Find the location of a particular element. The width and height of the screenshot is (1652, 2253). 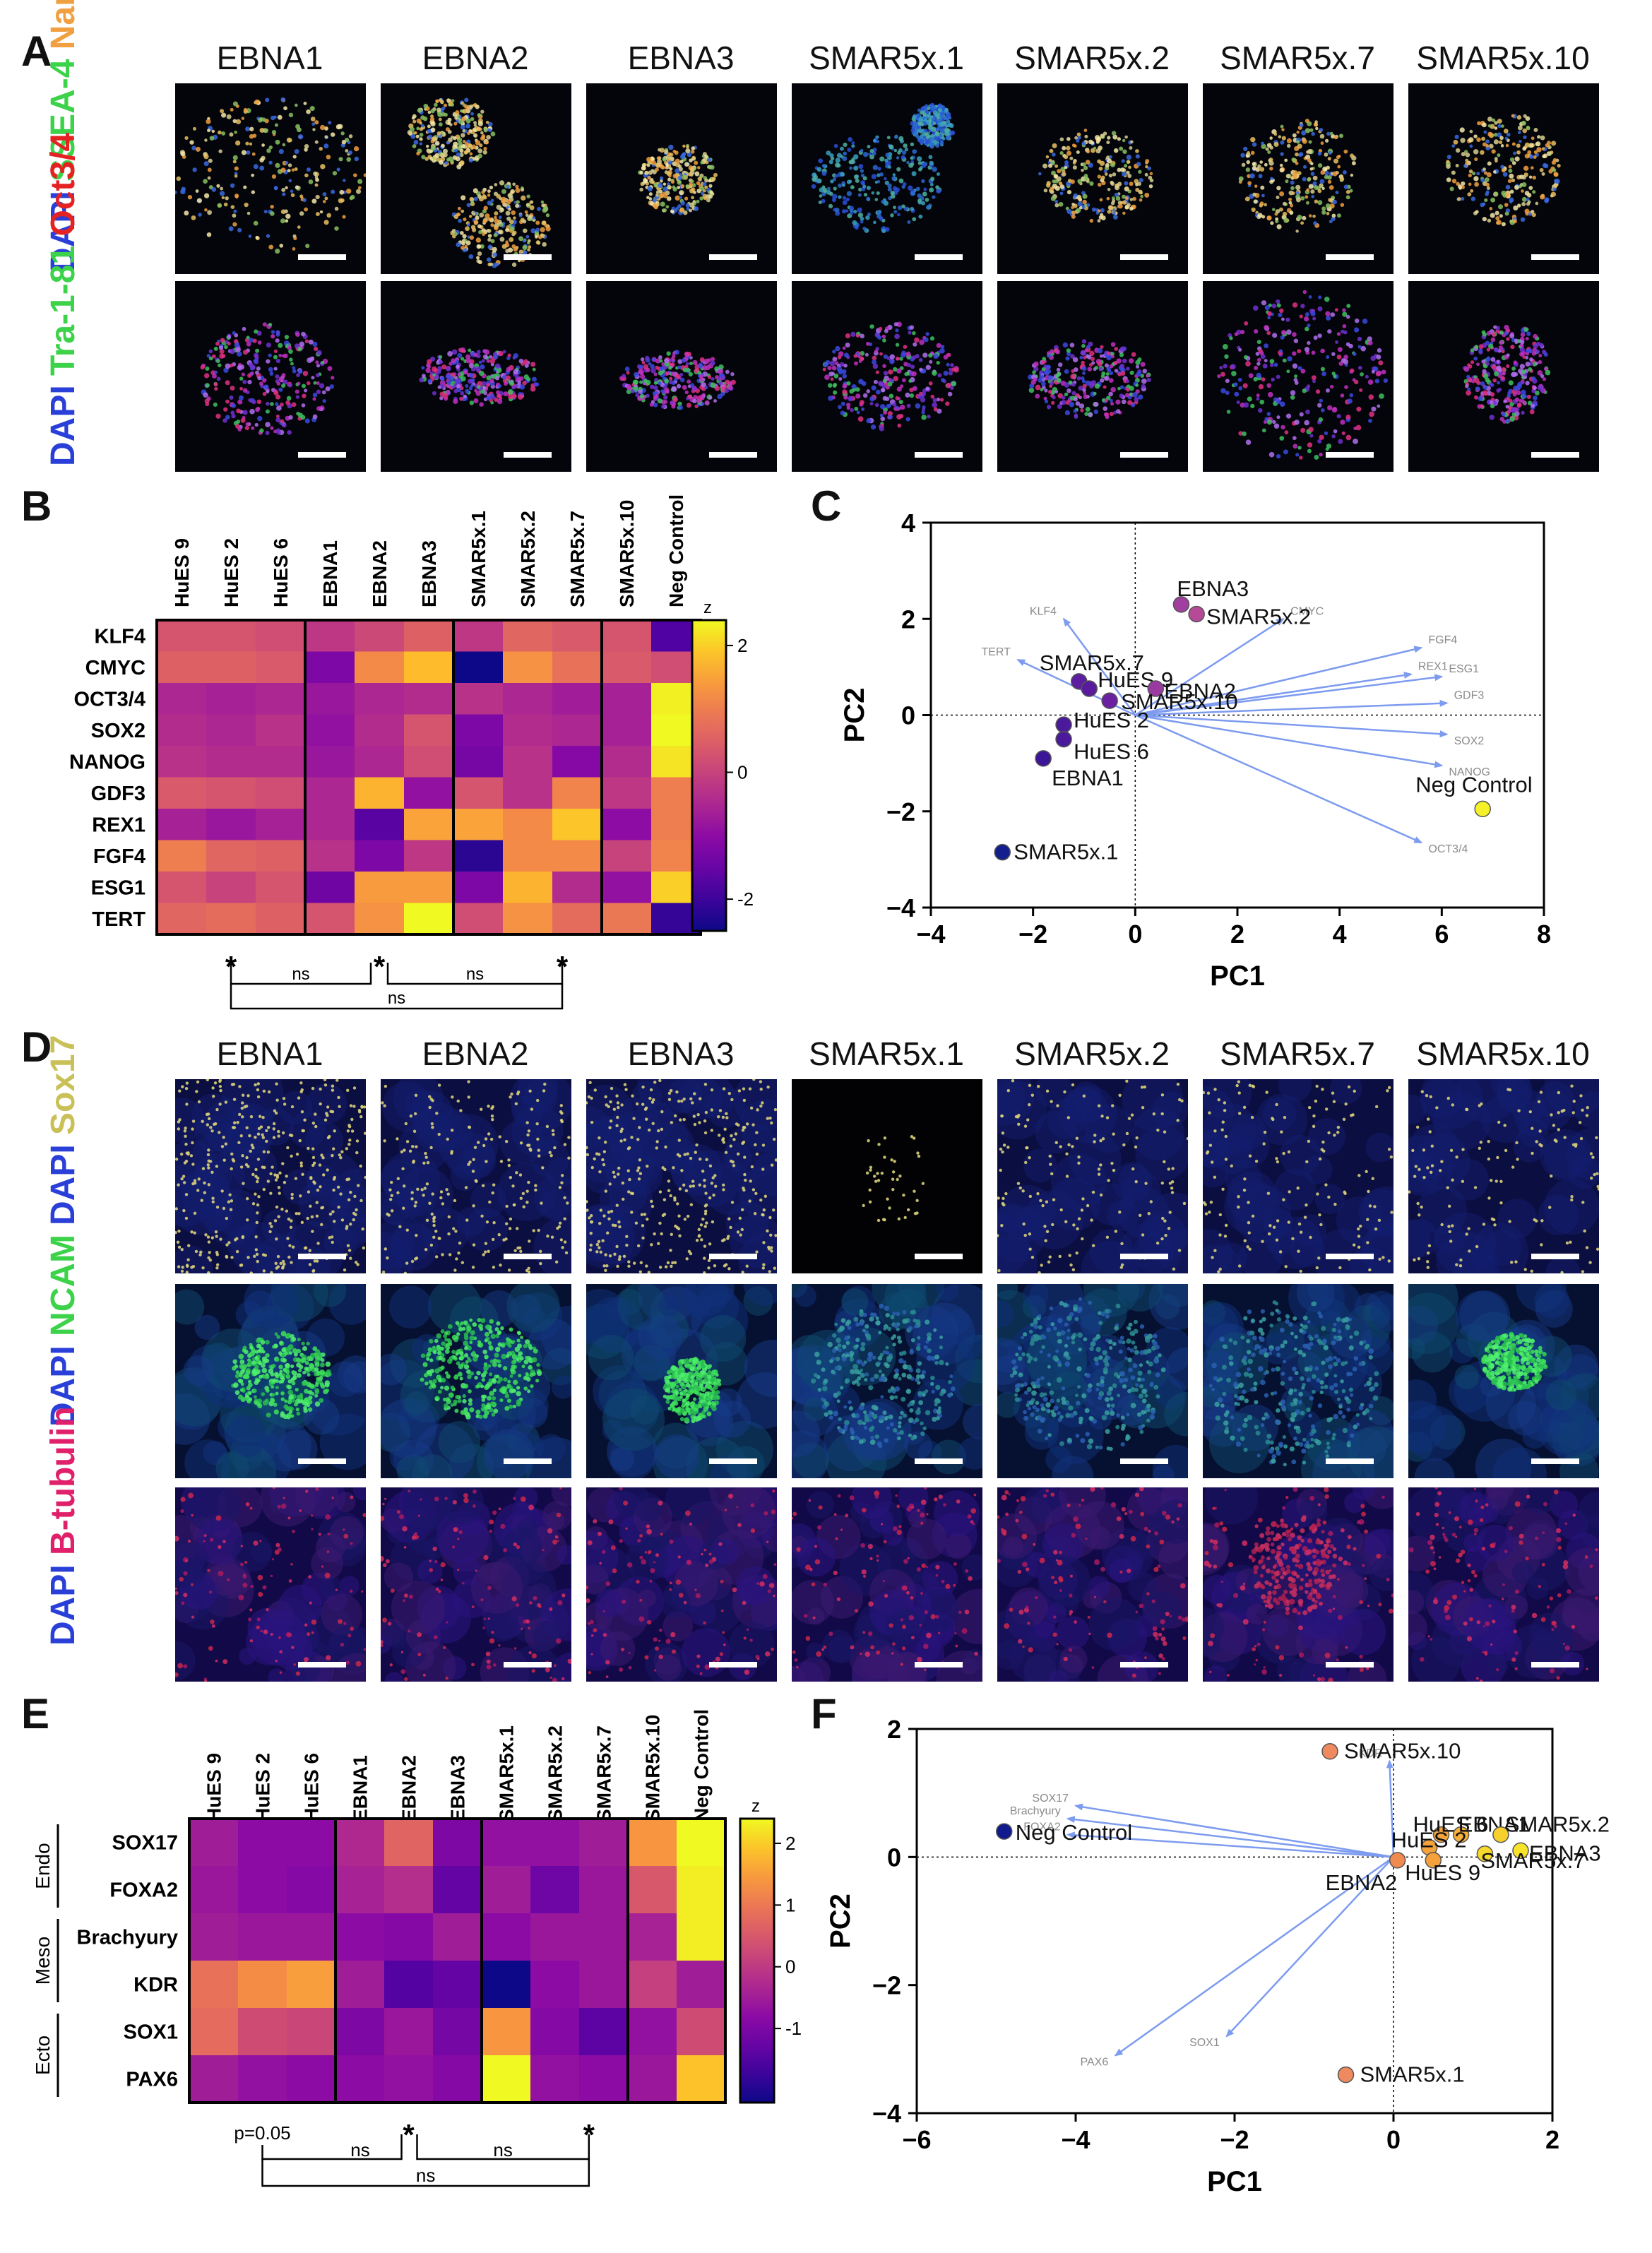

x-tick-label: 8 is located at coordinates (1544, 934).